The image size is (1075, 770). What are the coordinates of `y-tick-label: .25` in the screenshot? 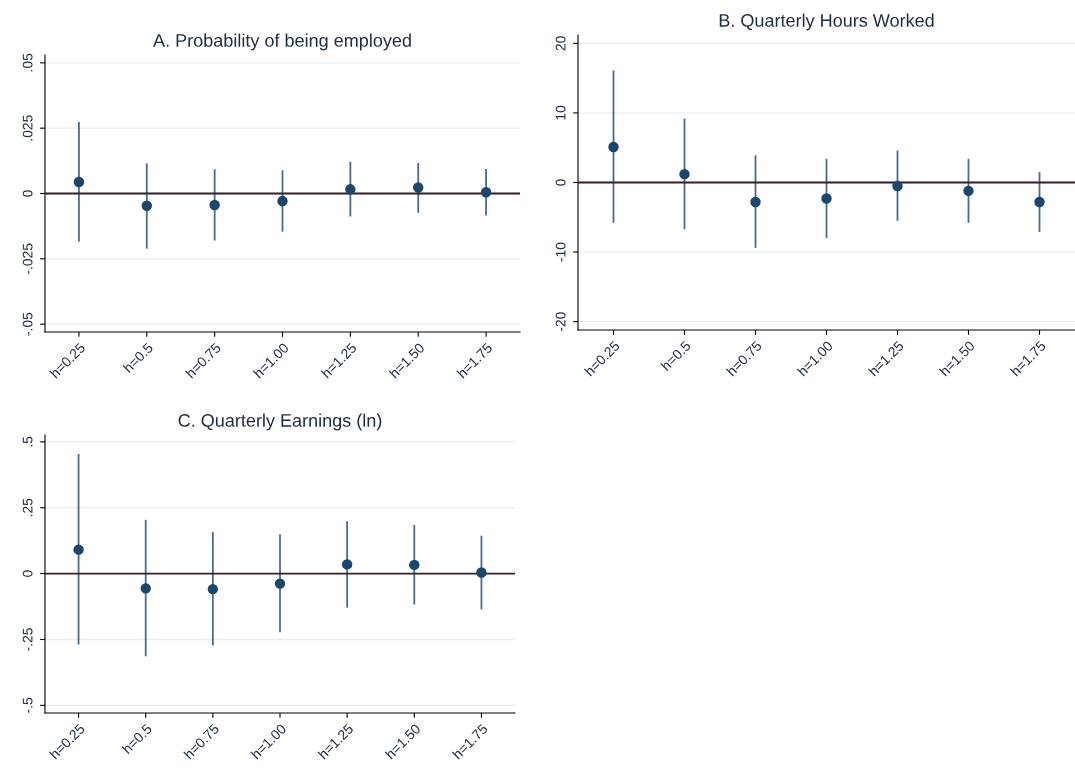 It's located at (27, 507).